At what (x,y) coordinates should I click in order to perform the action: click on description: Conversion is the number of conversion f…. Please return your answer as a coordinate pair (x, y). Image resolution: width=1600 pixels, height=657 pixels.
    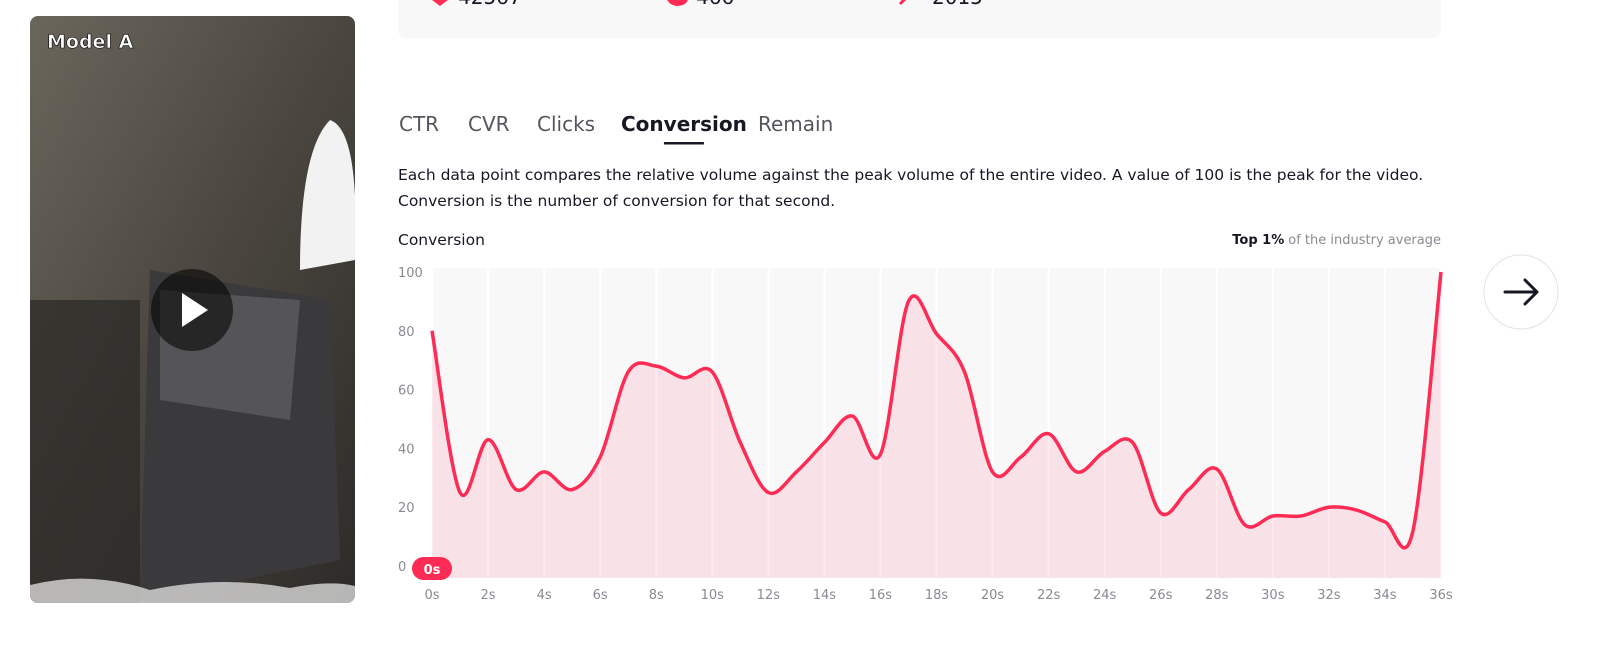
    Looking at the image, I should click on (616, 201).